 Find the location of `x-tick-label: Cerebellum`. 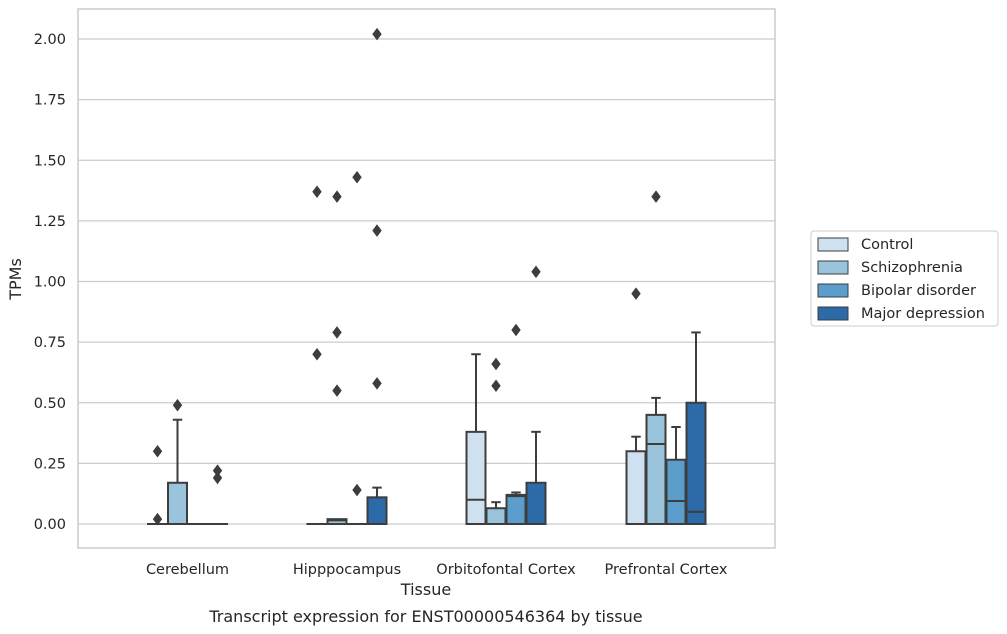

x-tick-label: Cerebellum is located at coordinates (187, 570).